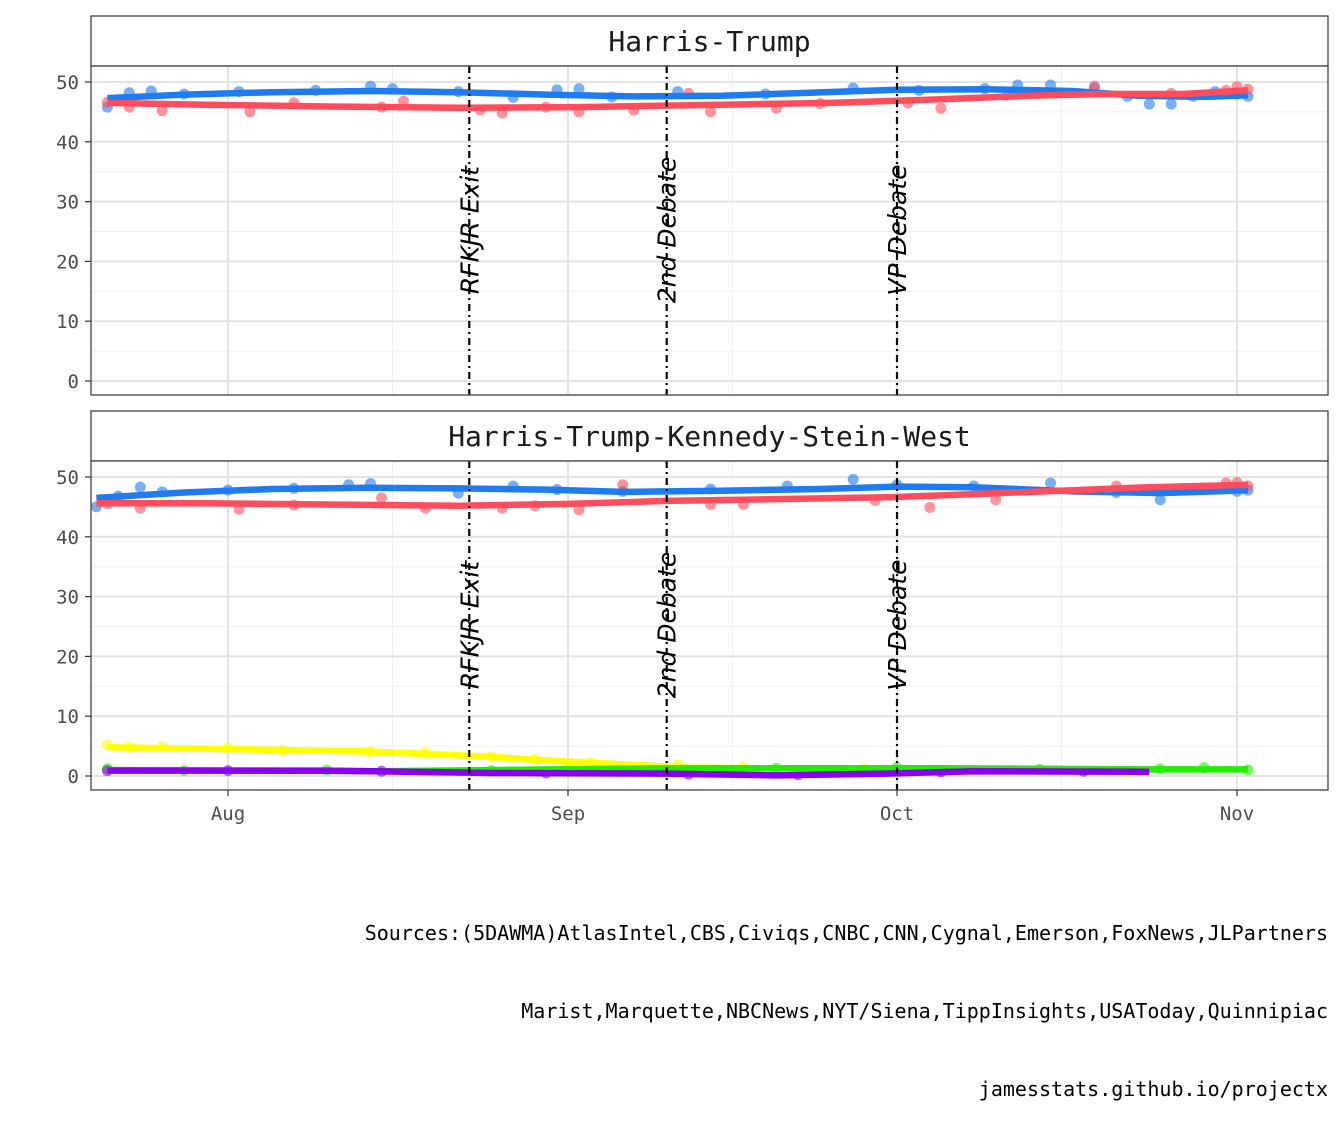 The width and height of the screenshot is (1344, 1128). What do you see at coordinates (897, 814) in the screenshot?
I see `x-tick-label: Oct` at bounding box center [897, 814].